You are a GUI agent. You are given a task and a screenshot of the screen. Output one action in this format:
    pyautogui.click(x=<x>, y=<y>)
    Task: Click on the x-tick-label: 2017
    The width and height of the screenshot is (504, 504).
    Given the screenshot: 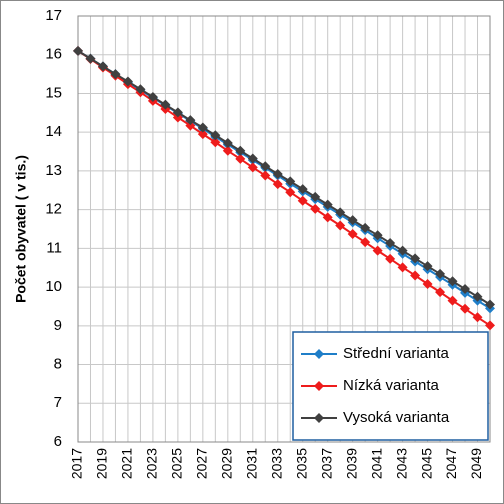 What is the action you would take?
    pyautogui.click(x=77, y=463)
    